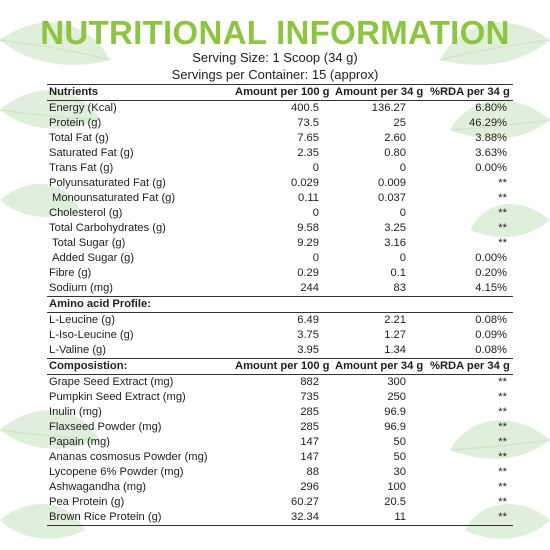 This screenshot has height=550, width=550. Describe the element at coordinates (86, 213) in the screenshot. I see `row-name: Cholesterol (g)` at that location.